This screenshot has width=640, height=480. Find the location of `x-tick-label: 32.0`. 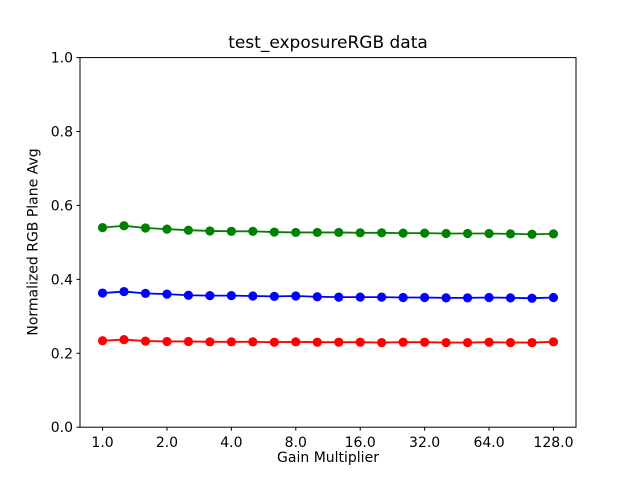

x-tick-label: 32.0 is located at coordinates (424, 443).